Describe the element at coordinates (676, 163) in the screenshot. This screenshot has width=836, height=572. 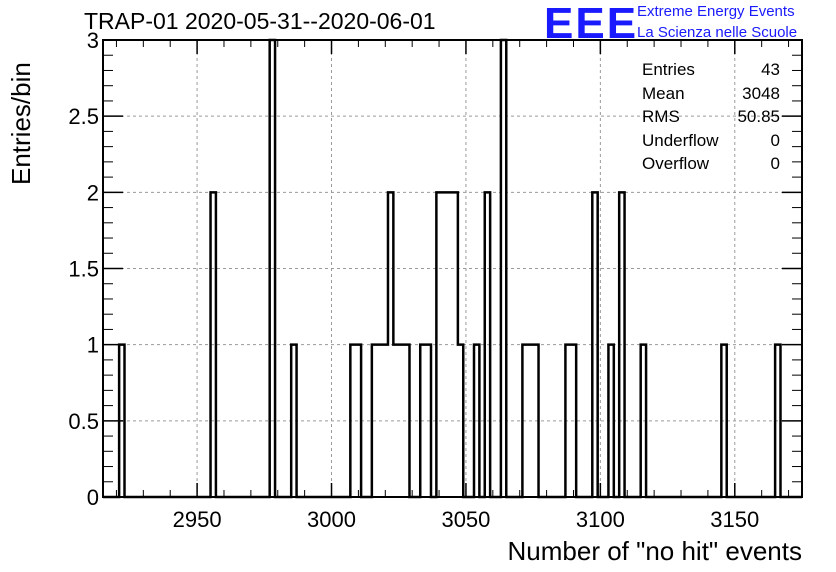
I see `stat-label: Overflow` at that location.